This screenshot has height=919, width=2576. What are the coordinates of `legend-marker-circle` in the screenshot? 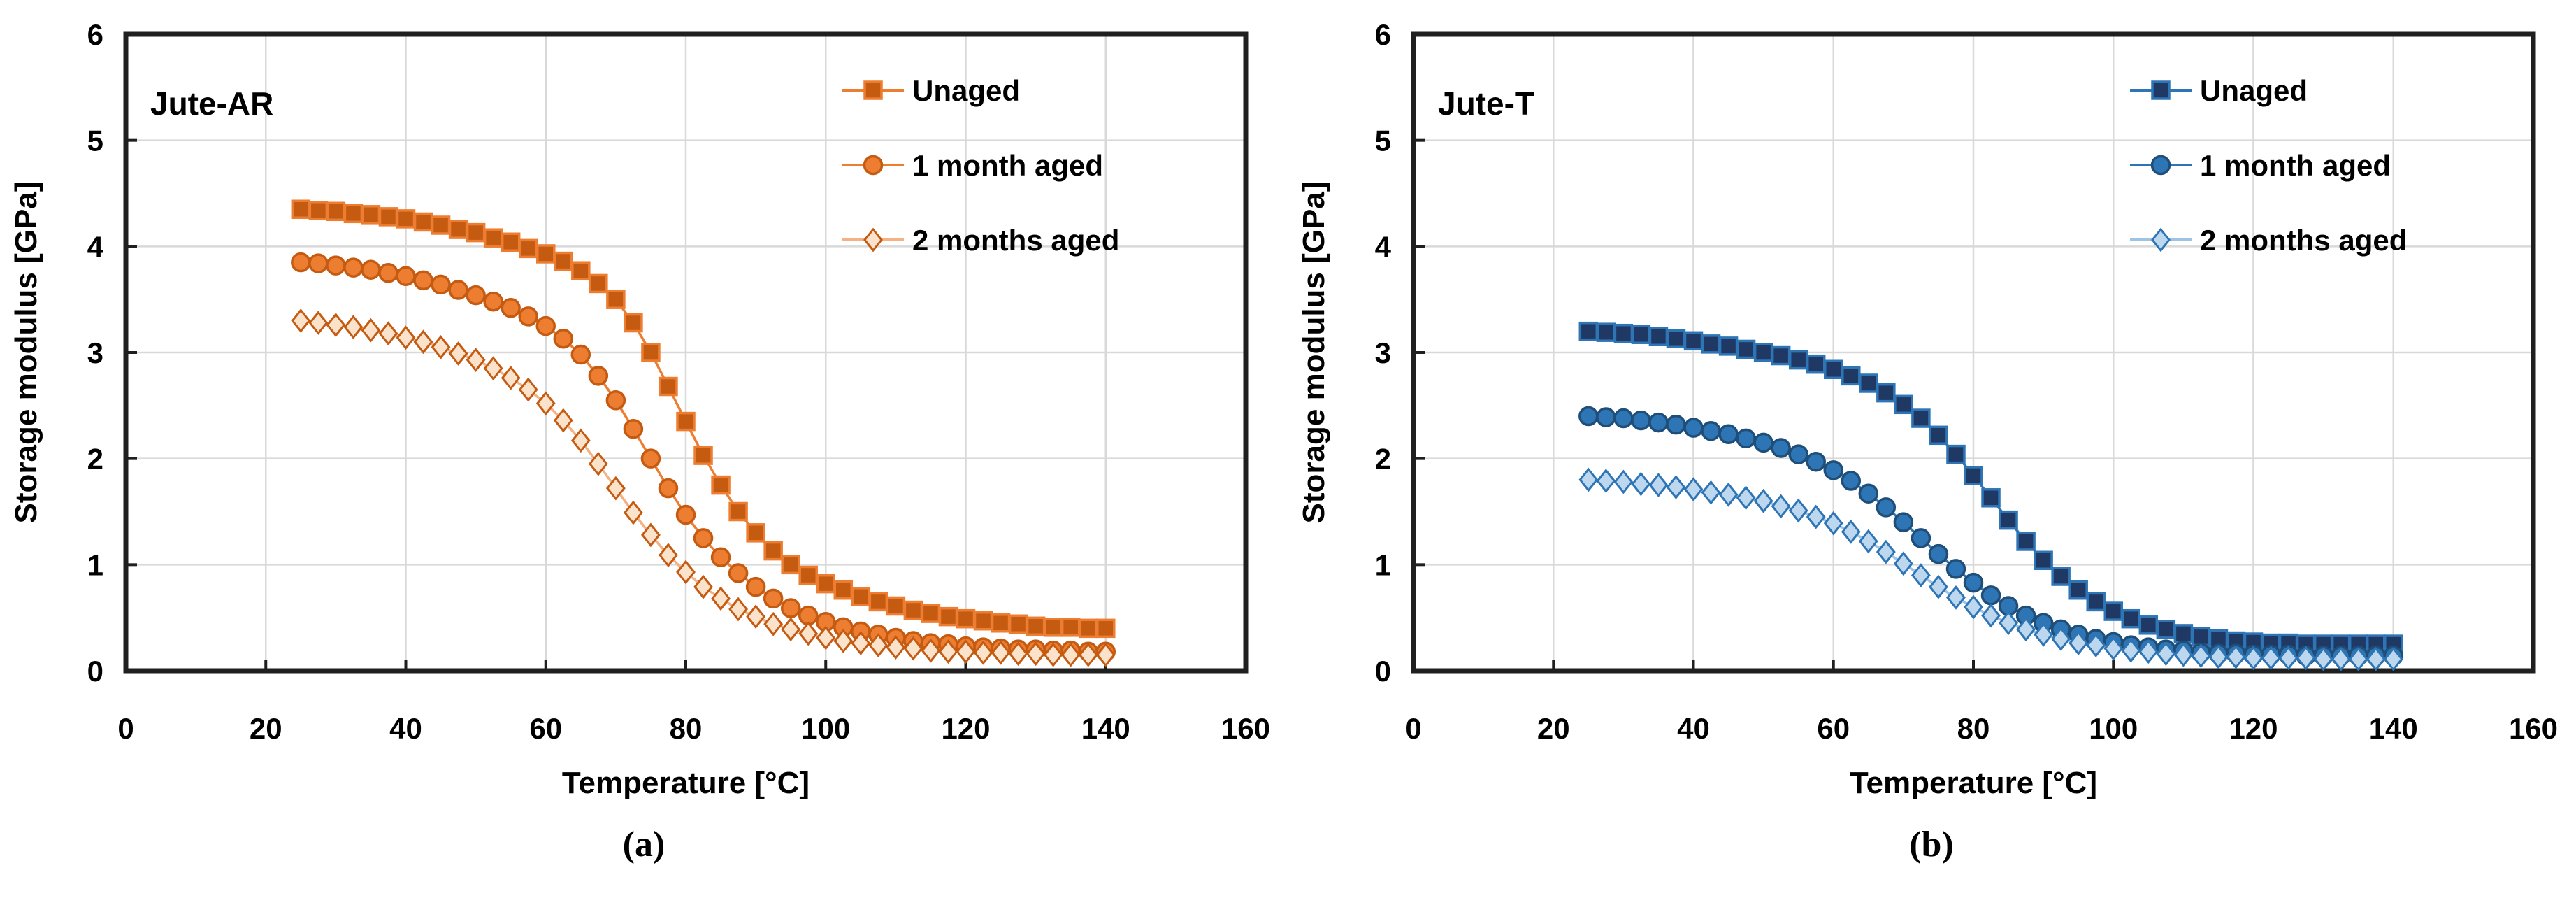 It's located at (873, 166).